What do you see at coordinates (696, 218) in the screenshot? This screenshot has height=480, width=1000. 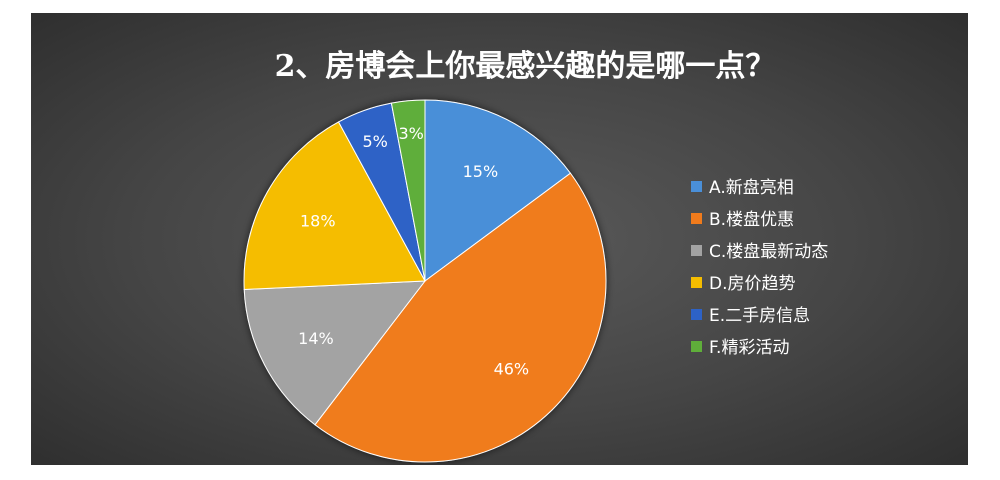 I see `legend-swatch-b` at bounding box center [696, 218].